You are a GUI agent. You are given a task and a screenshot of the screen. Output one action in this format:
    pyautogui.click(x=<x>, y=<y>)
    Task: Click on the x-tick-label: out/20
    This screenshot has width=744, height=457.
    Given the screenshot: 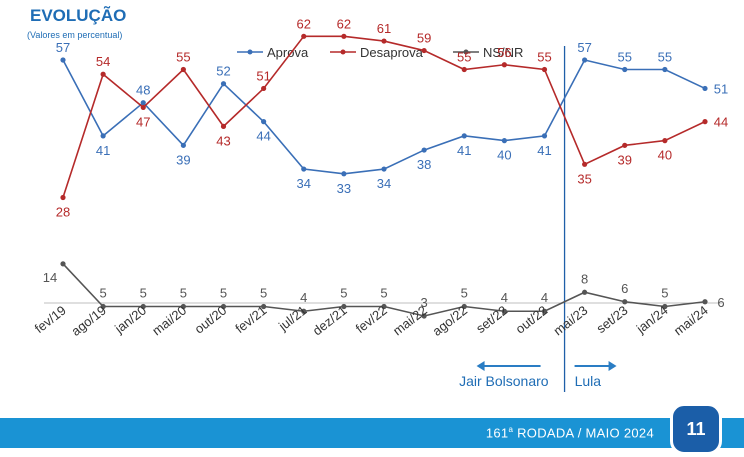 What is the action you would take?
    pyautogui.click(x=211, y=320)
    